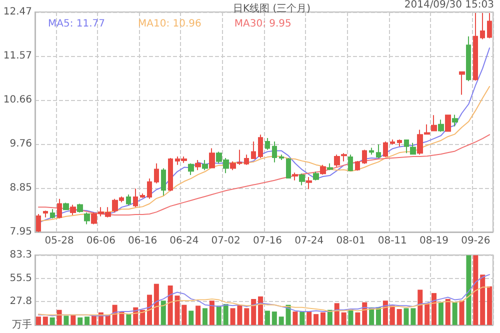  Describe the element at coordinates (351, 241) in the screenshot. I see `x-tick-label: 08-01` at that location.